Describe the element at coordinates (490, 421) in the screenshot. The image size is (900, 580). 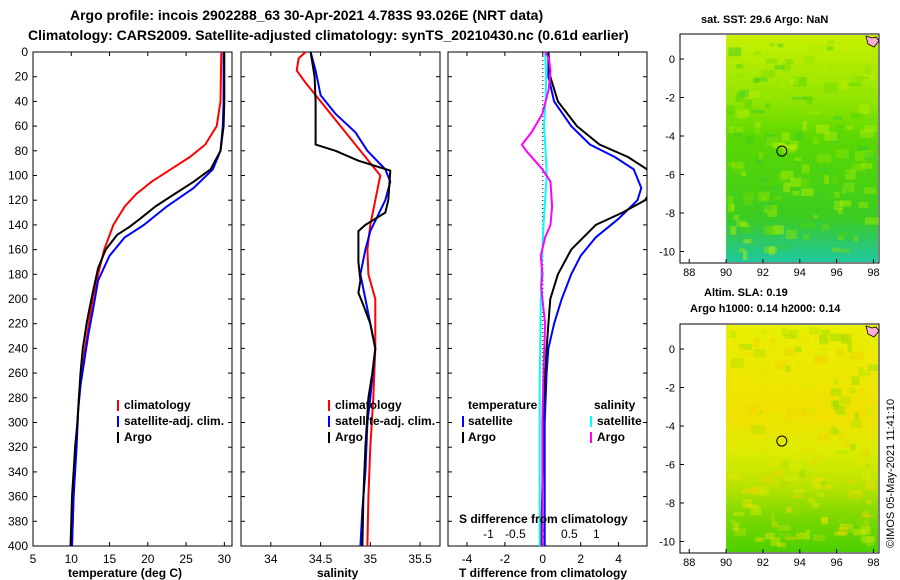
I see `legend-label-t-satellite: satellite` at that location.